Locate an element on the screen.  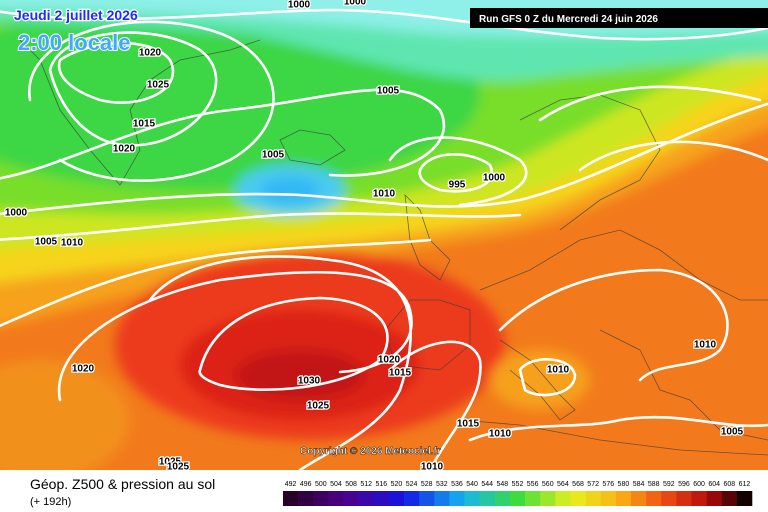
scale-label: 524 is located at coordinates (412, 484).